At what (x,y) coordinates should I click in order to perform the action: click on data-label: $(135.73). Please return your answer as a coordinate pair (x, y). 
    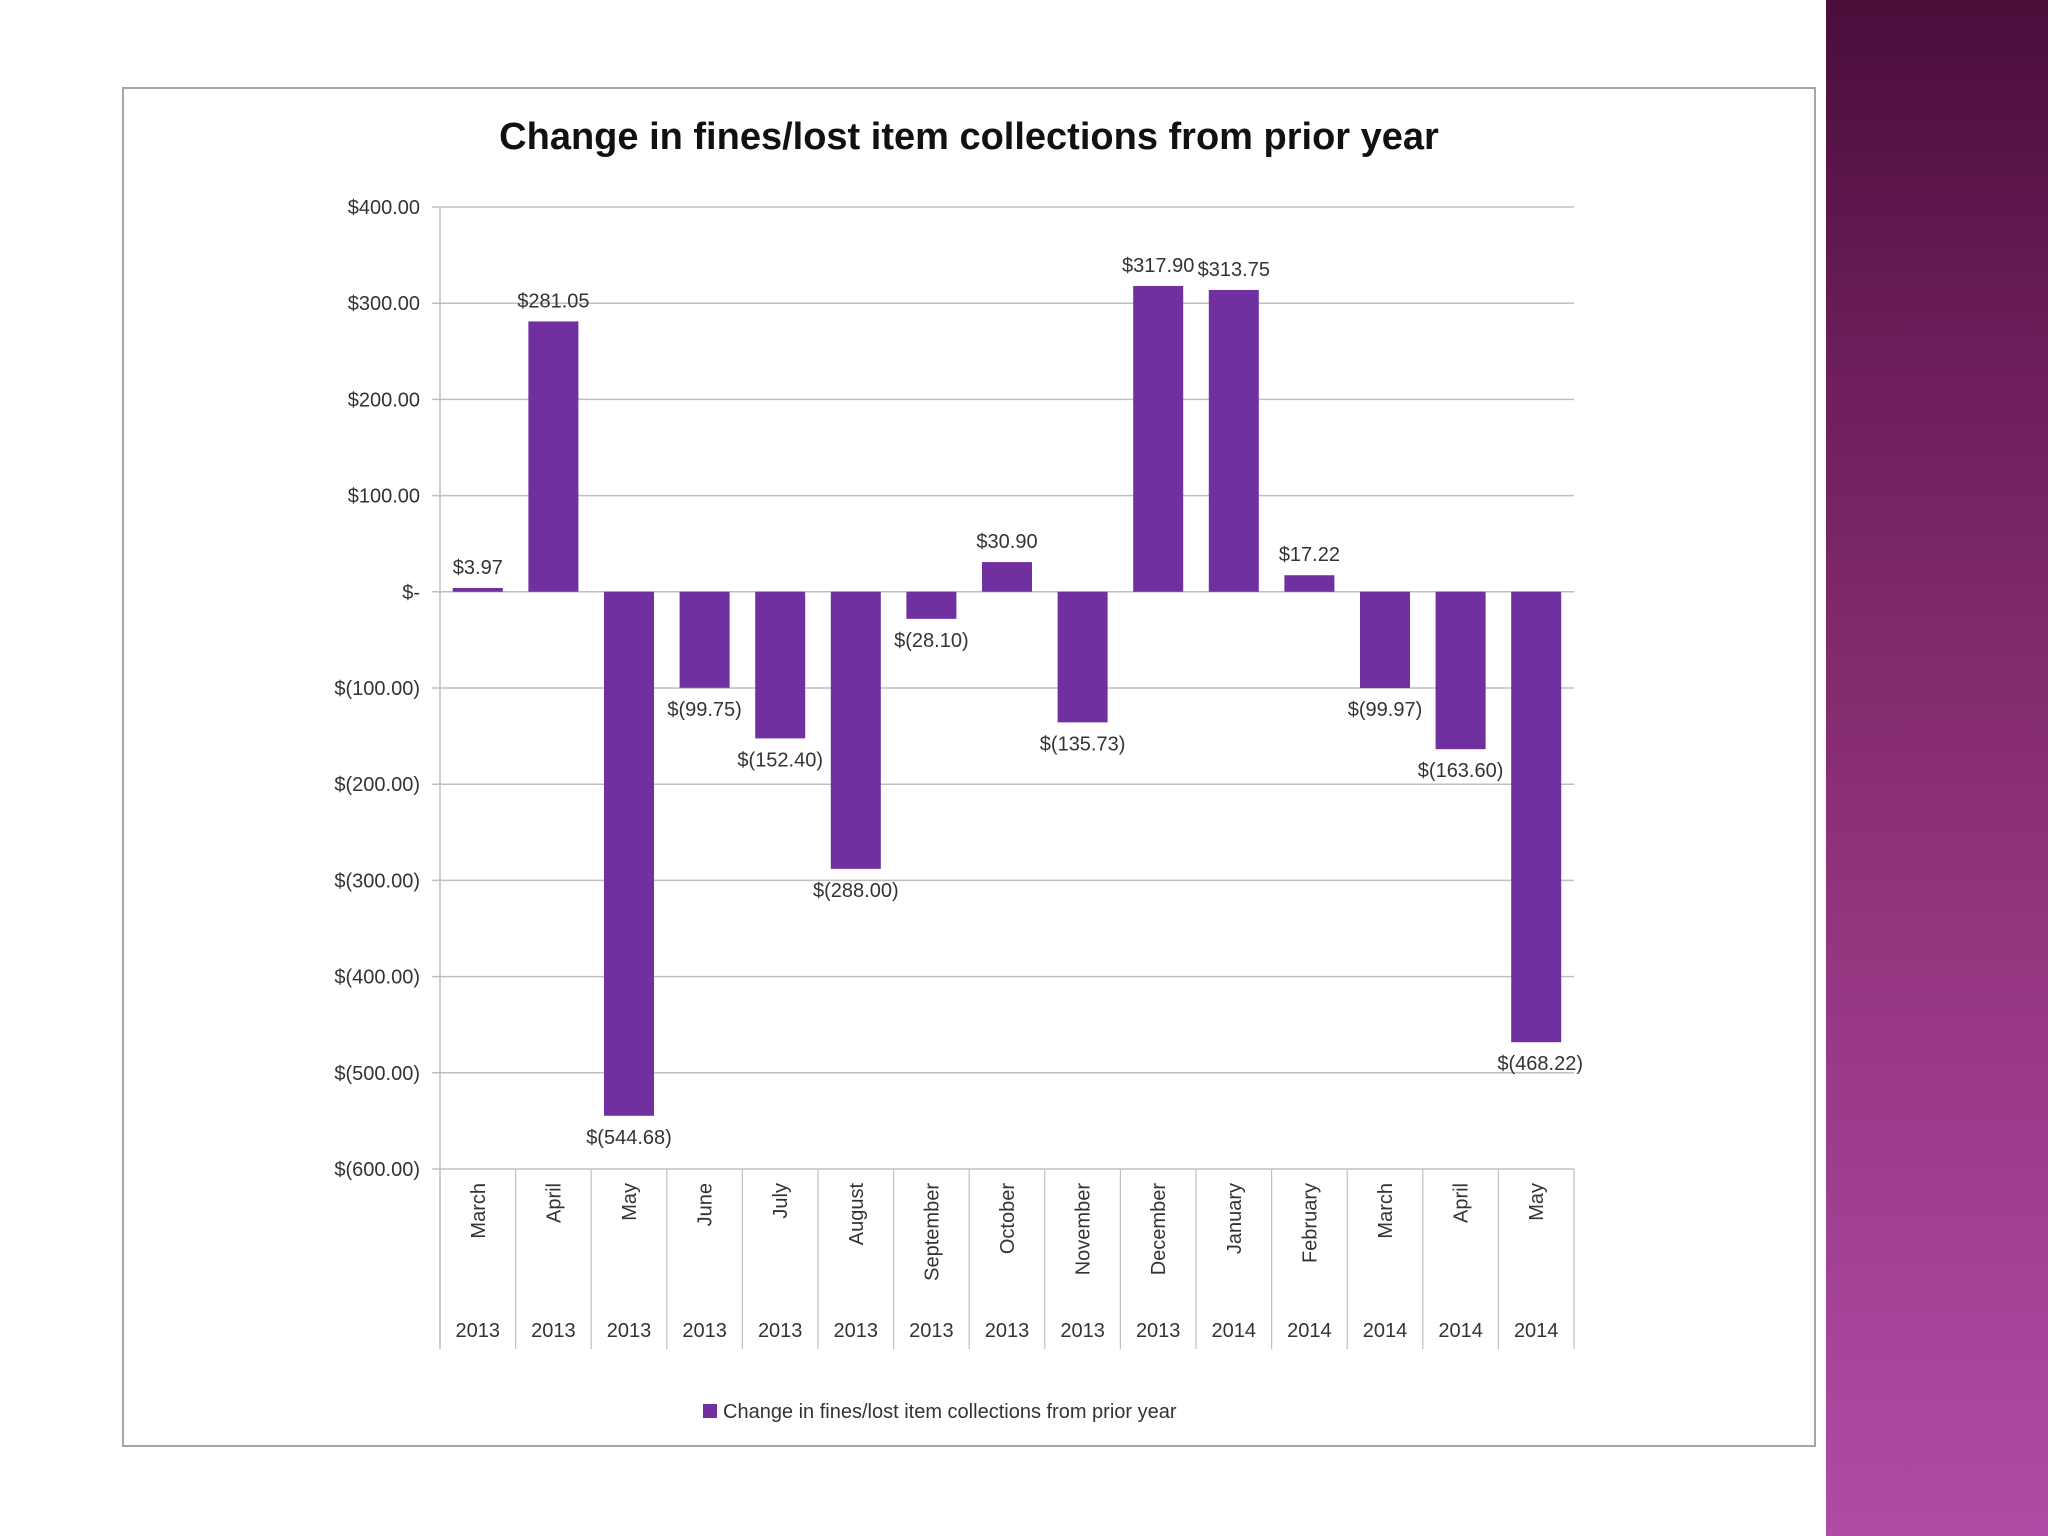
    Looking at the image, I should click on (1083, 744).